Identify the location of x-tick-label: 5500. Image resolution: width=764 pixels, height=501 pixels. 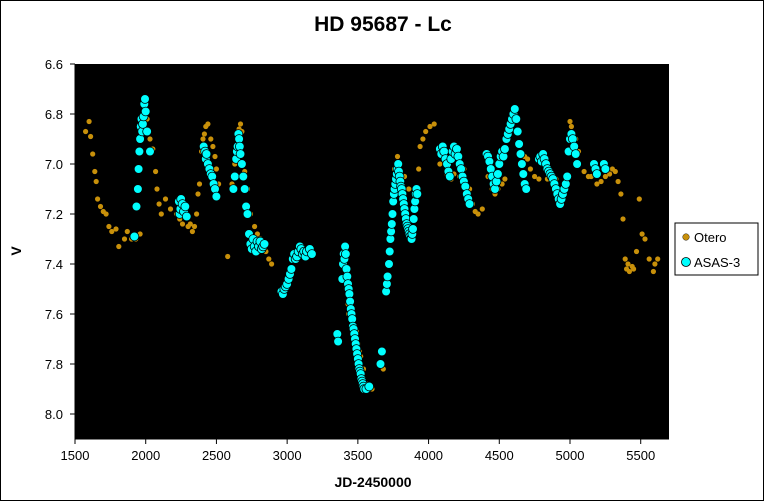
(640, 455).